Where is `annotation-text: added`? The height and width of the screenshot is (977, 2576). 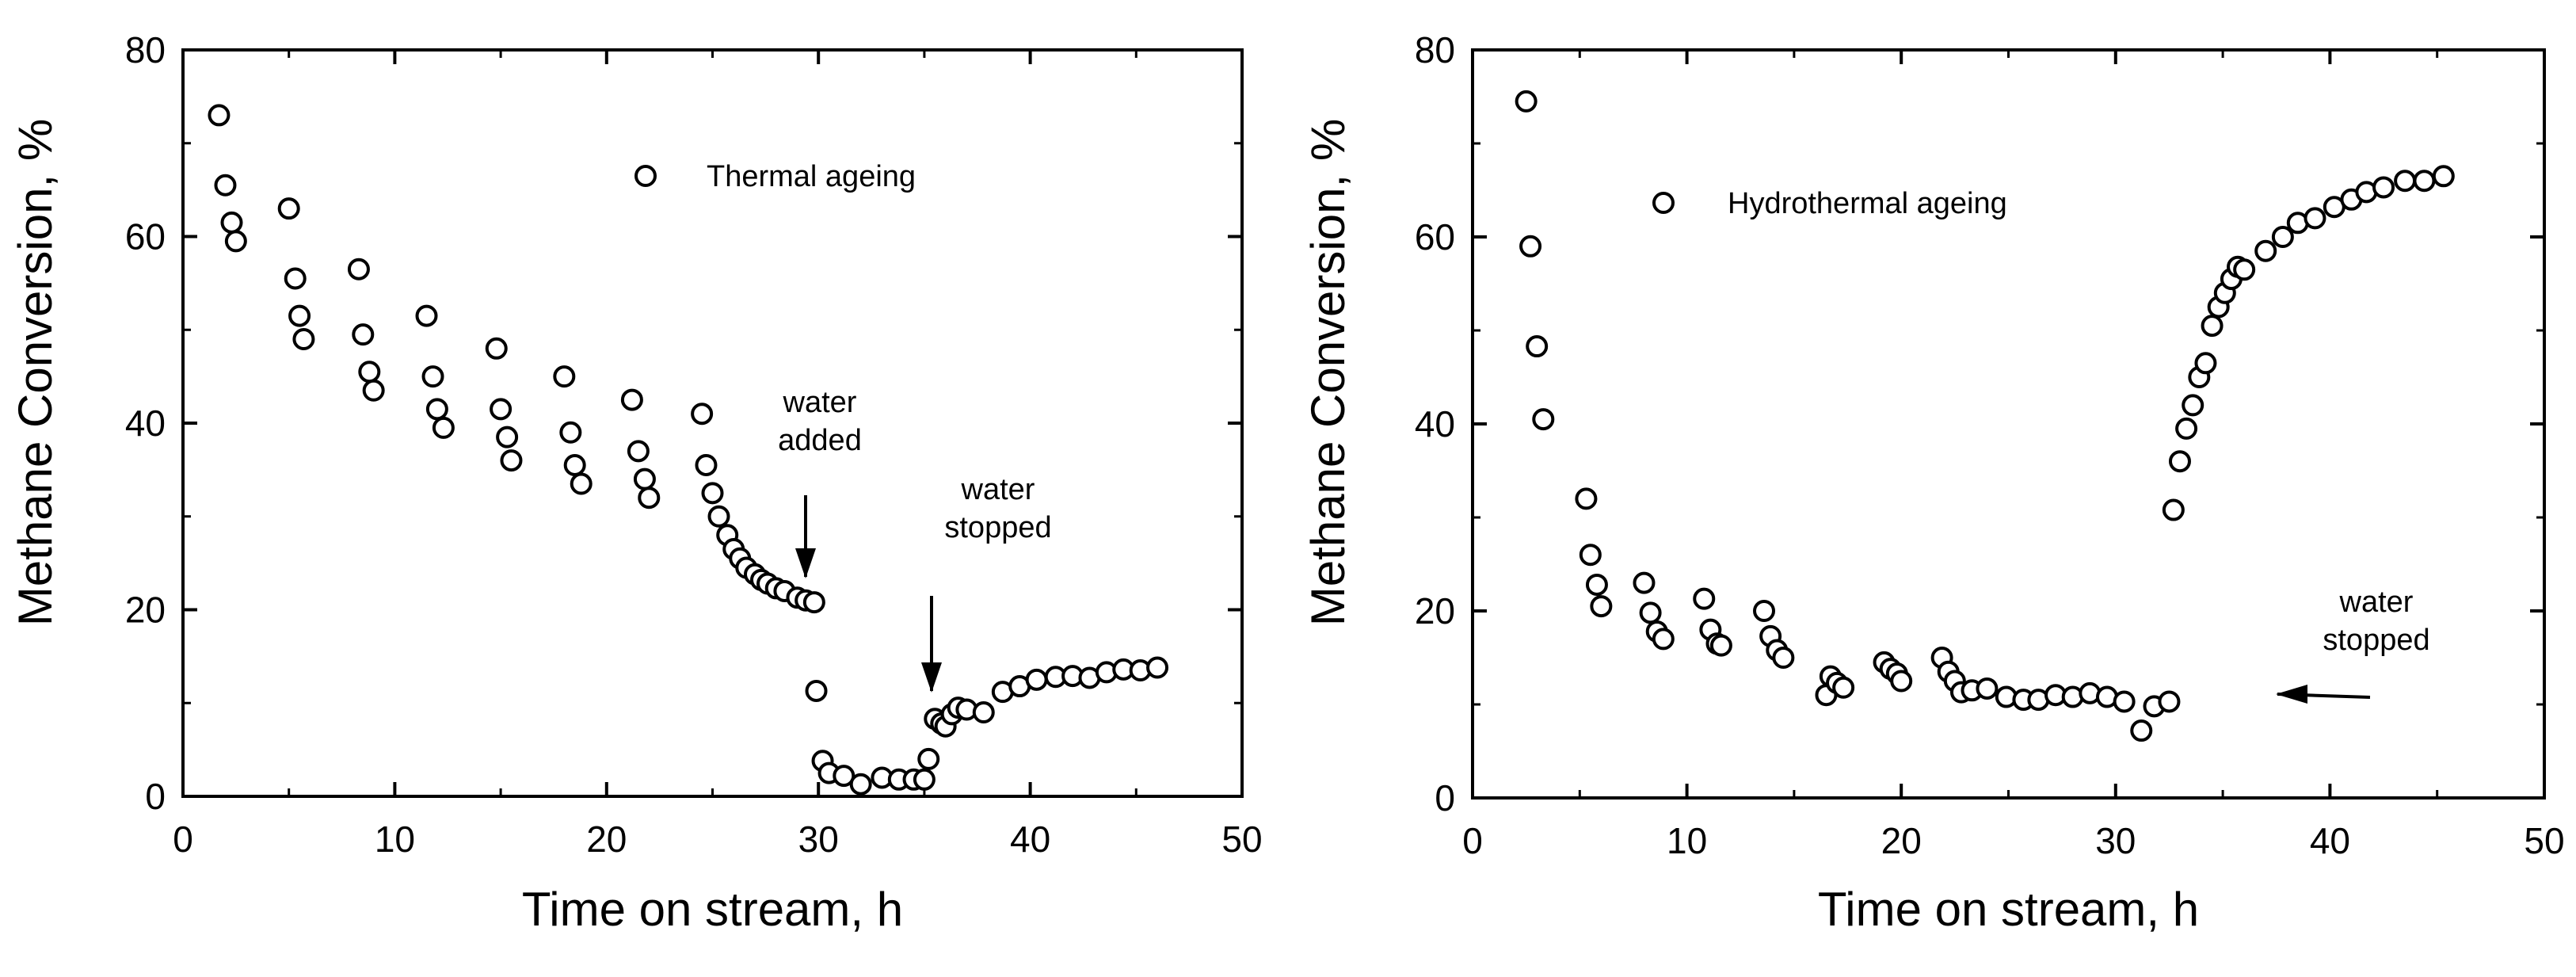
annotation-text: added is located at coordinates (820, 441).